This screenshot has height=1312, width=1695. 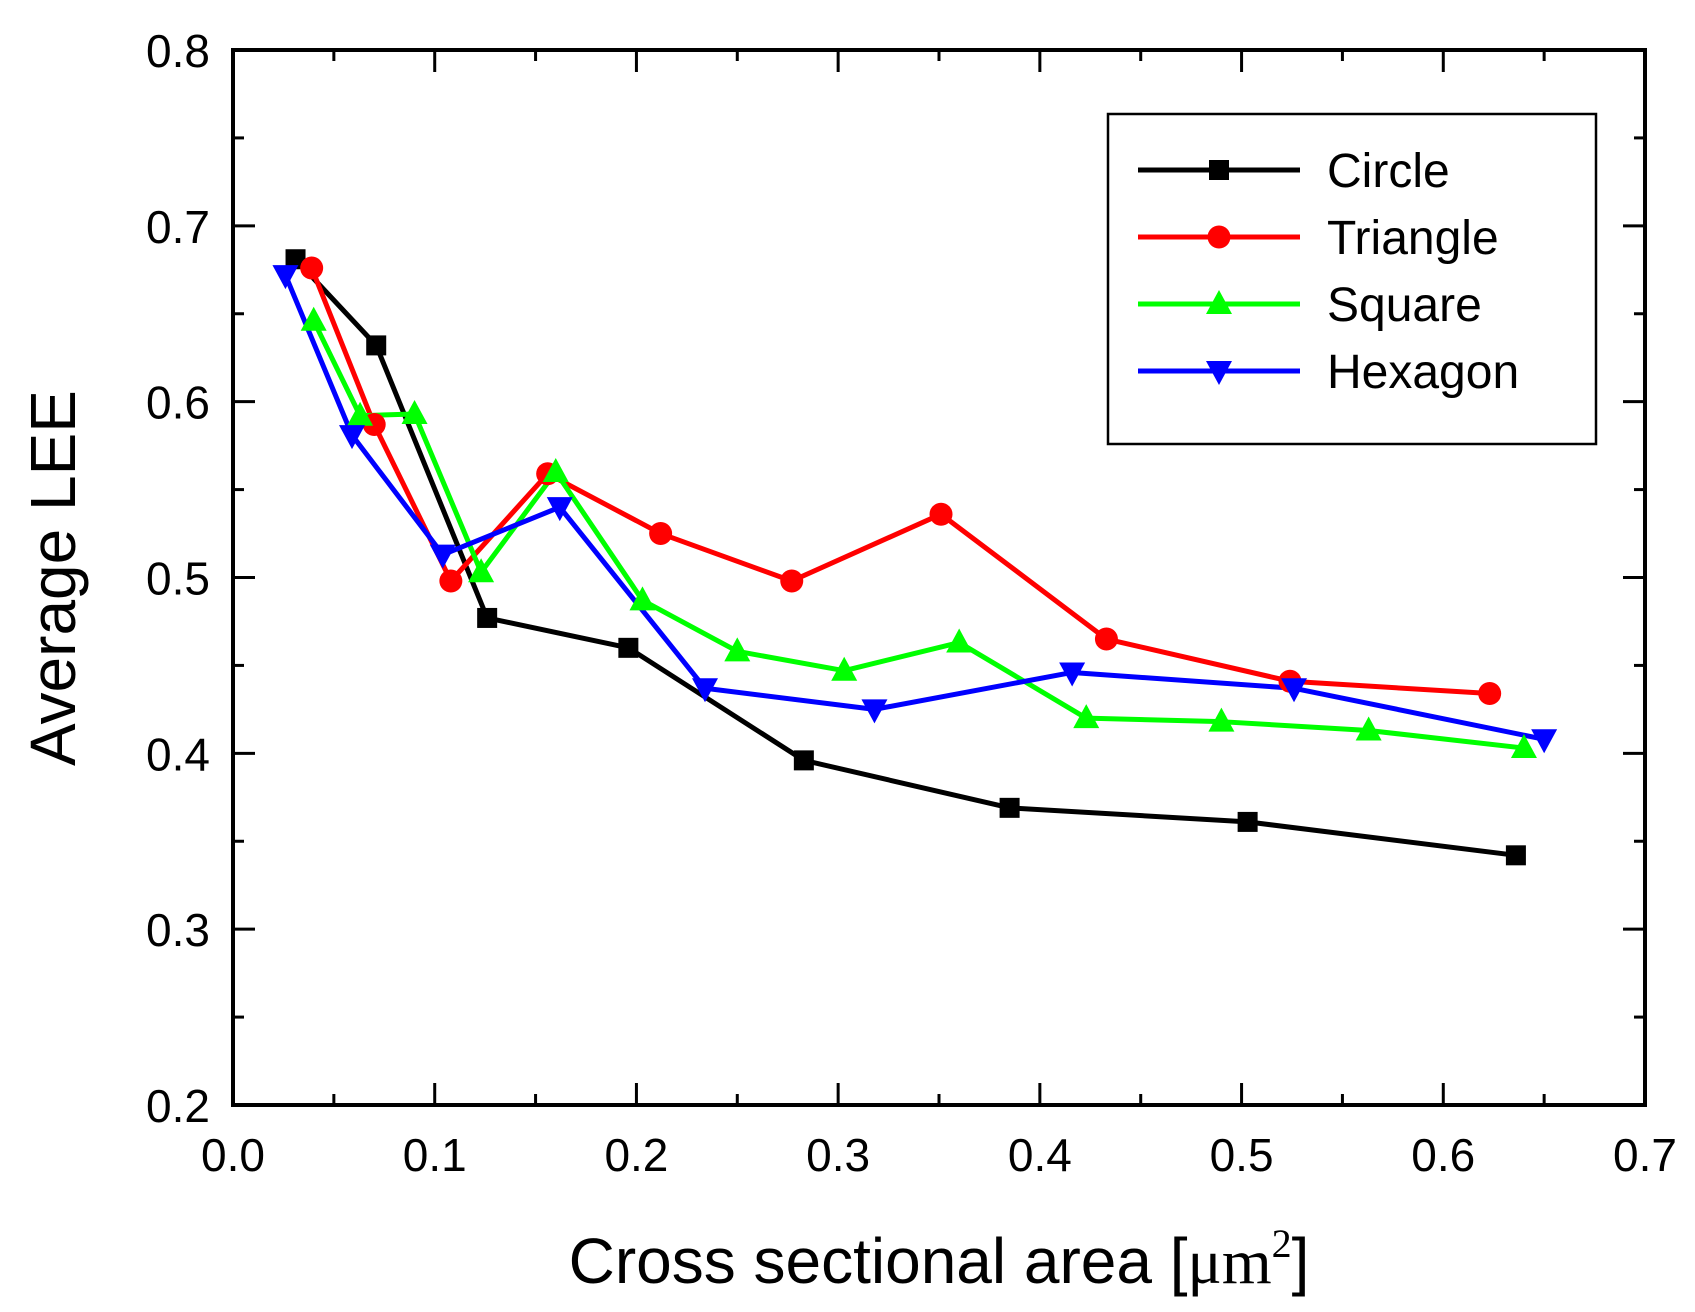 What do you see at coordinates (1301, 1261) in the screenshot?
I see `x-axis-title-close: ]` at bounding box center [1301, 1261].